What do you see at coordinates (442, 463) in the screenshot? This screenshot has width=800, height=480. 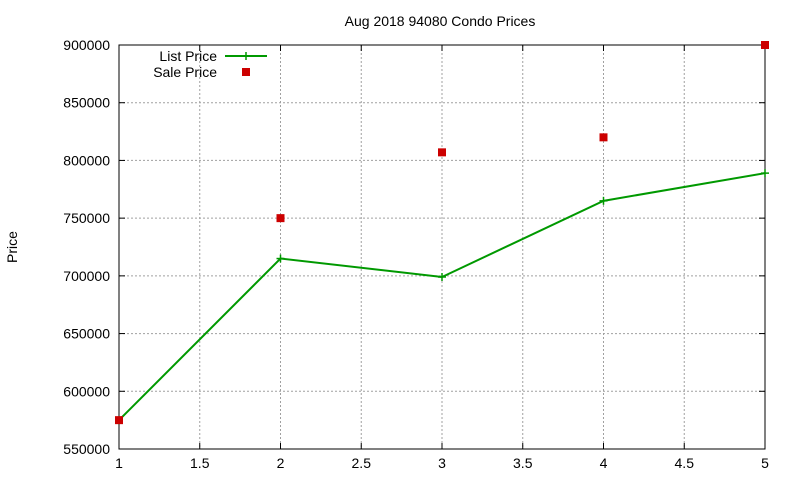 I see `x-tick-label: 3` at bounding box center [442, 463].